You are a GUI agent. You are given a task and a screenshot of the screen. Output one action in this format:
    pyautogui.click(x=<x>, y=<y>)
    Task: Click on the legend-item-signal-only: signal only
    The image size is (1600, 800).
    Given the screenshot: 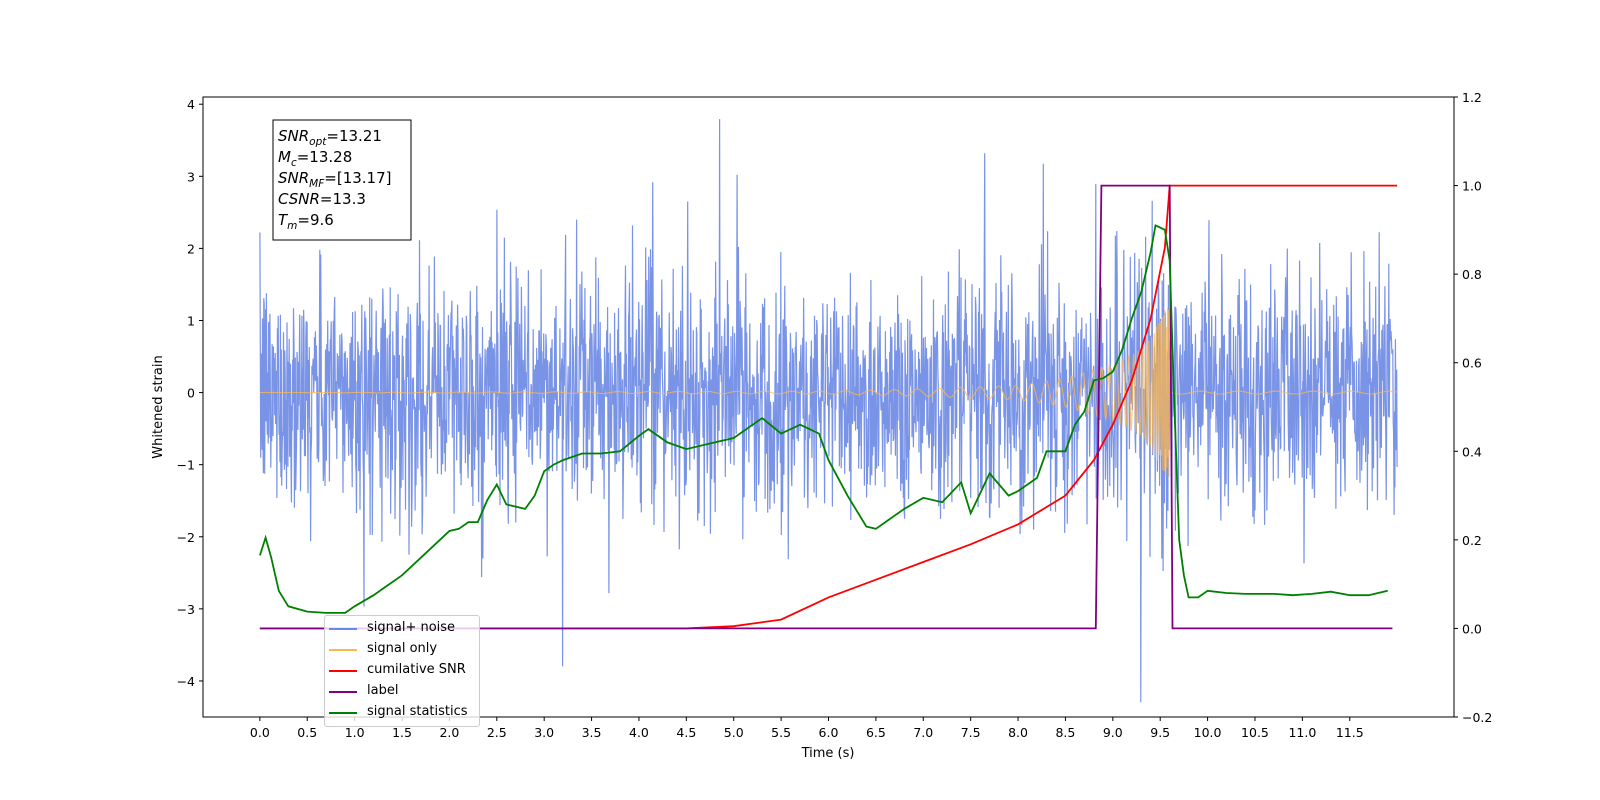 What is the action you would take?
    pyautogui.click(x=402, y=650)
    